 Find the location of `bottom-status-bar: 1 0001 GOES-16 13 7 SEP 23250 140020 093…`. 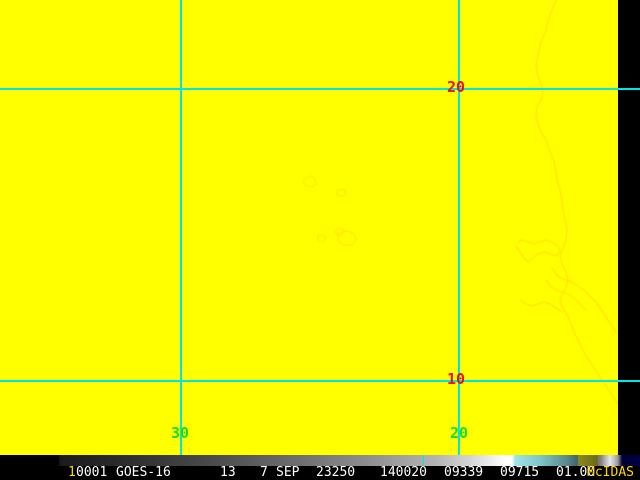

bottom-status-bar: 1 0001 GOES-16 13 7 SEP 23250 140020 093… is located at coordinates (320, 467).